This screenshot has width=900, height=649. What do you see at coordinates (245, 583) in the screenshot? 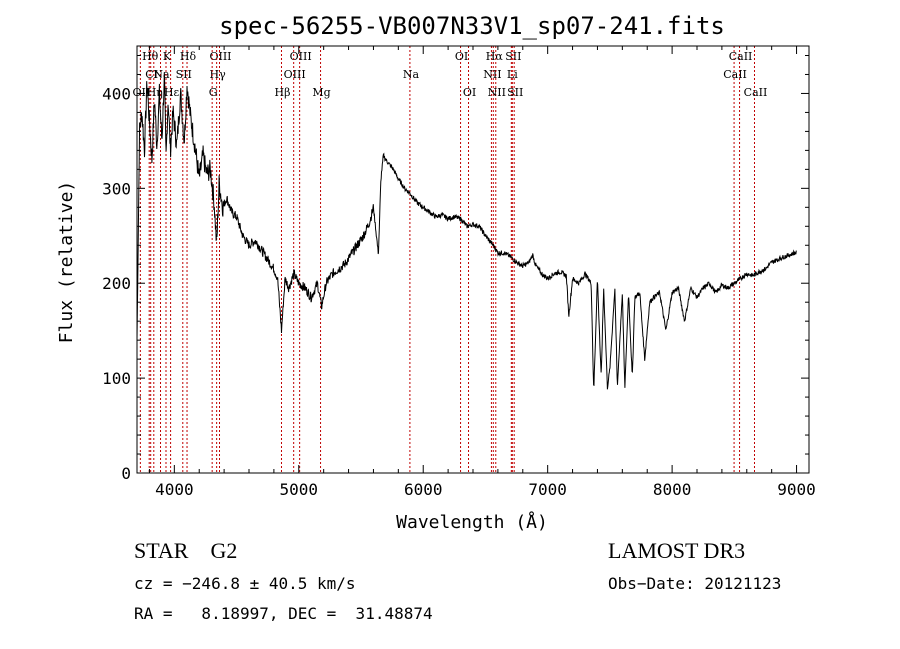
I see `redshift-cz: cz = −246.8 ± 40.5 km/s` at bounding box center [245, 583].